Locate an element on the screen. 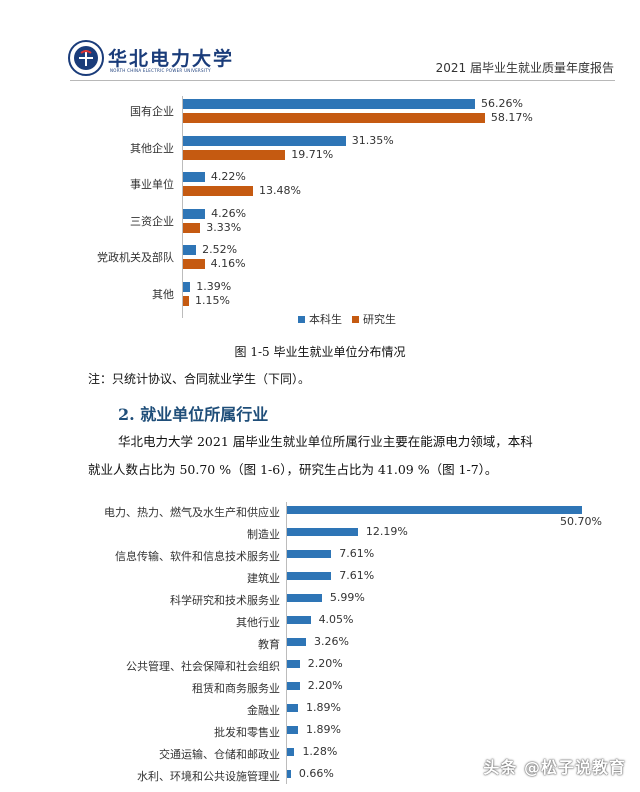 The image size is (640, 792). value-label-grad: 1.15% is located at coordinates (212, 300).